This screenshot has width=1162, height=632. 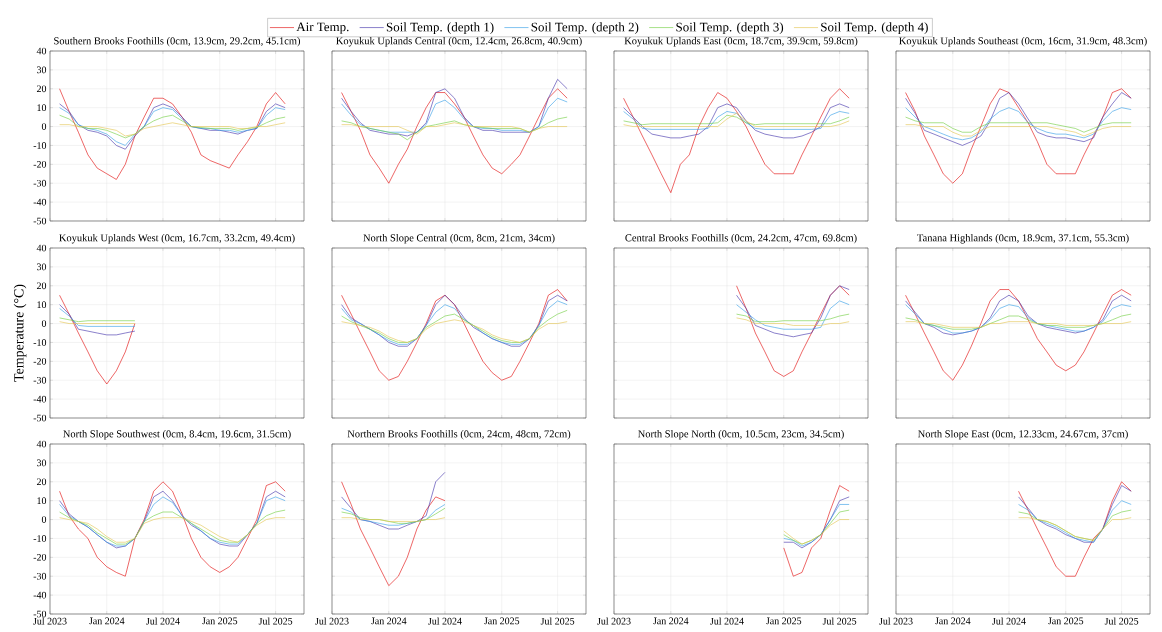 I want to click on chart-title: North Slope East (0cm, 12.33cm, 24.67cm, 37cm), so click(x=1022, y=435).